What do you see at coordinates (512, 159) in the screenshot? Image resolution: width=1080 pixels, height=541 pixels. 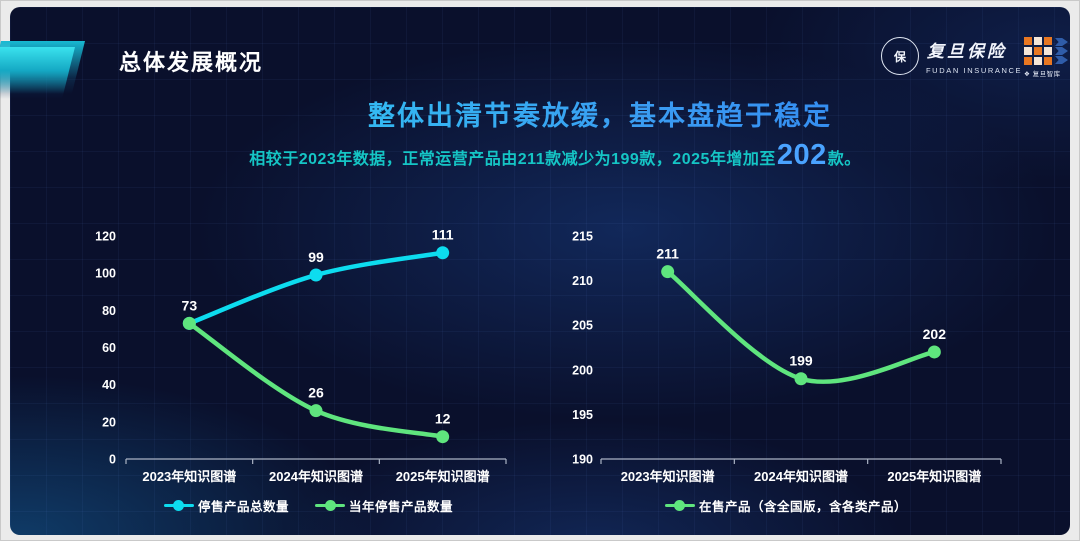 I see `subtitle-prefix: 相较于2023年数据，正常运营产品由211款减少为199款，2025年增加至` at bounding box center [512, 159].